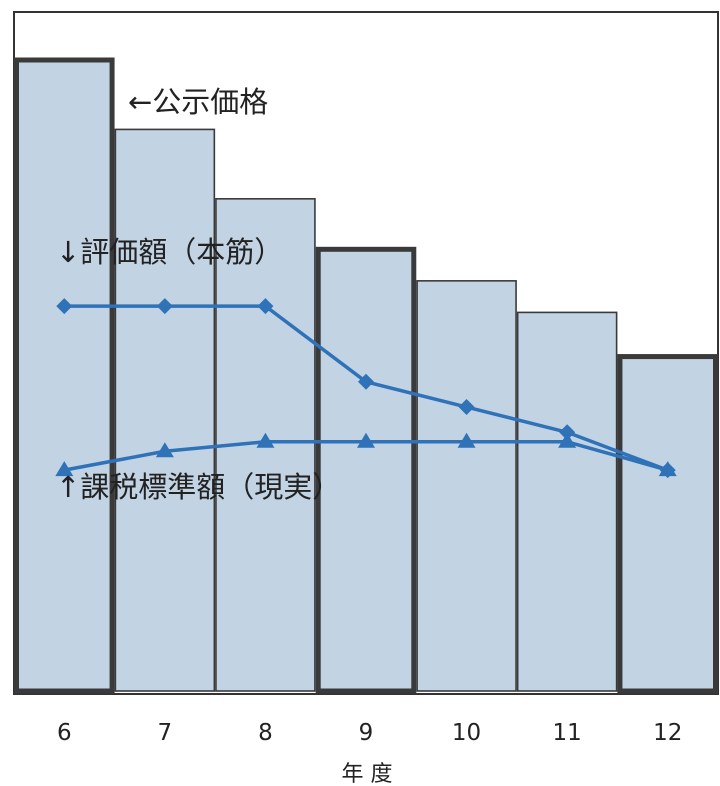 The image size is (720, 786). I want to click on x-tick-8: 8, so click(265, 733).